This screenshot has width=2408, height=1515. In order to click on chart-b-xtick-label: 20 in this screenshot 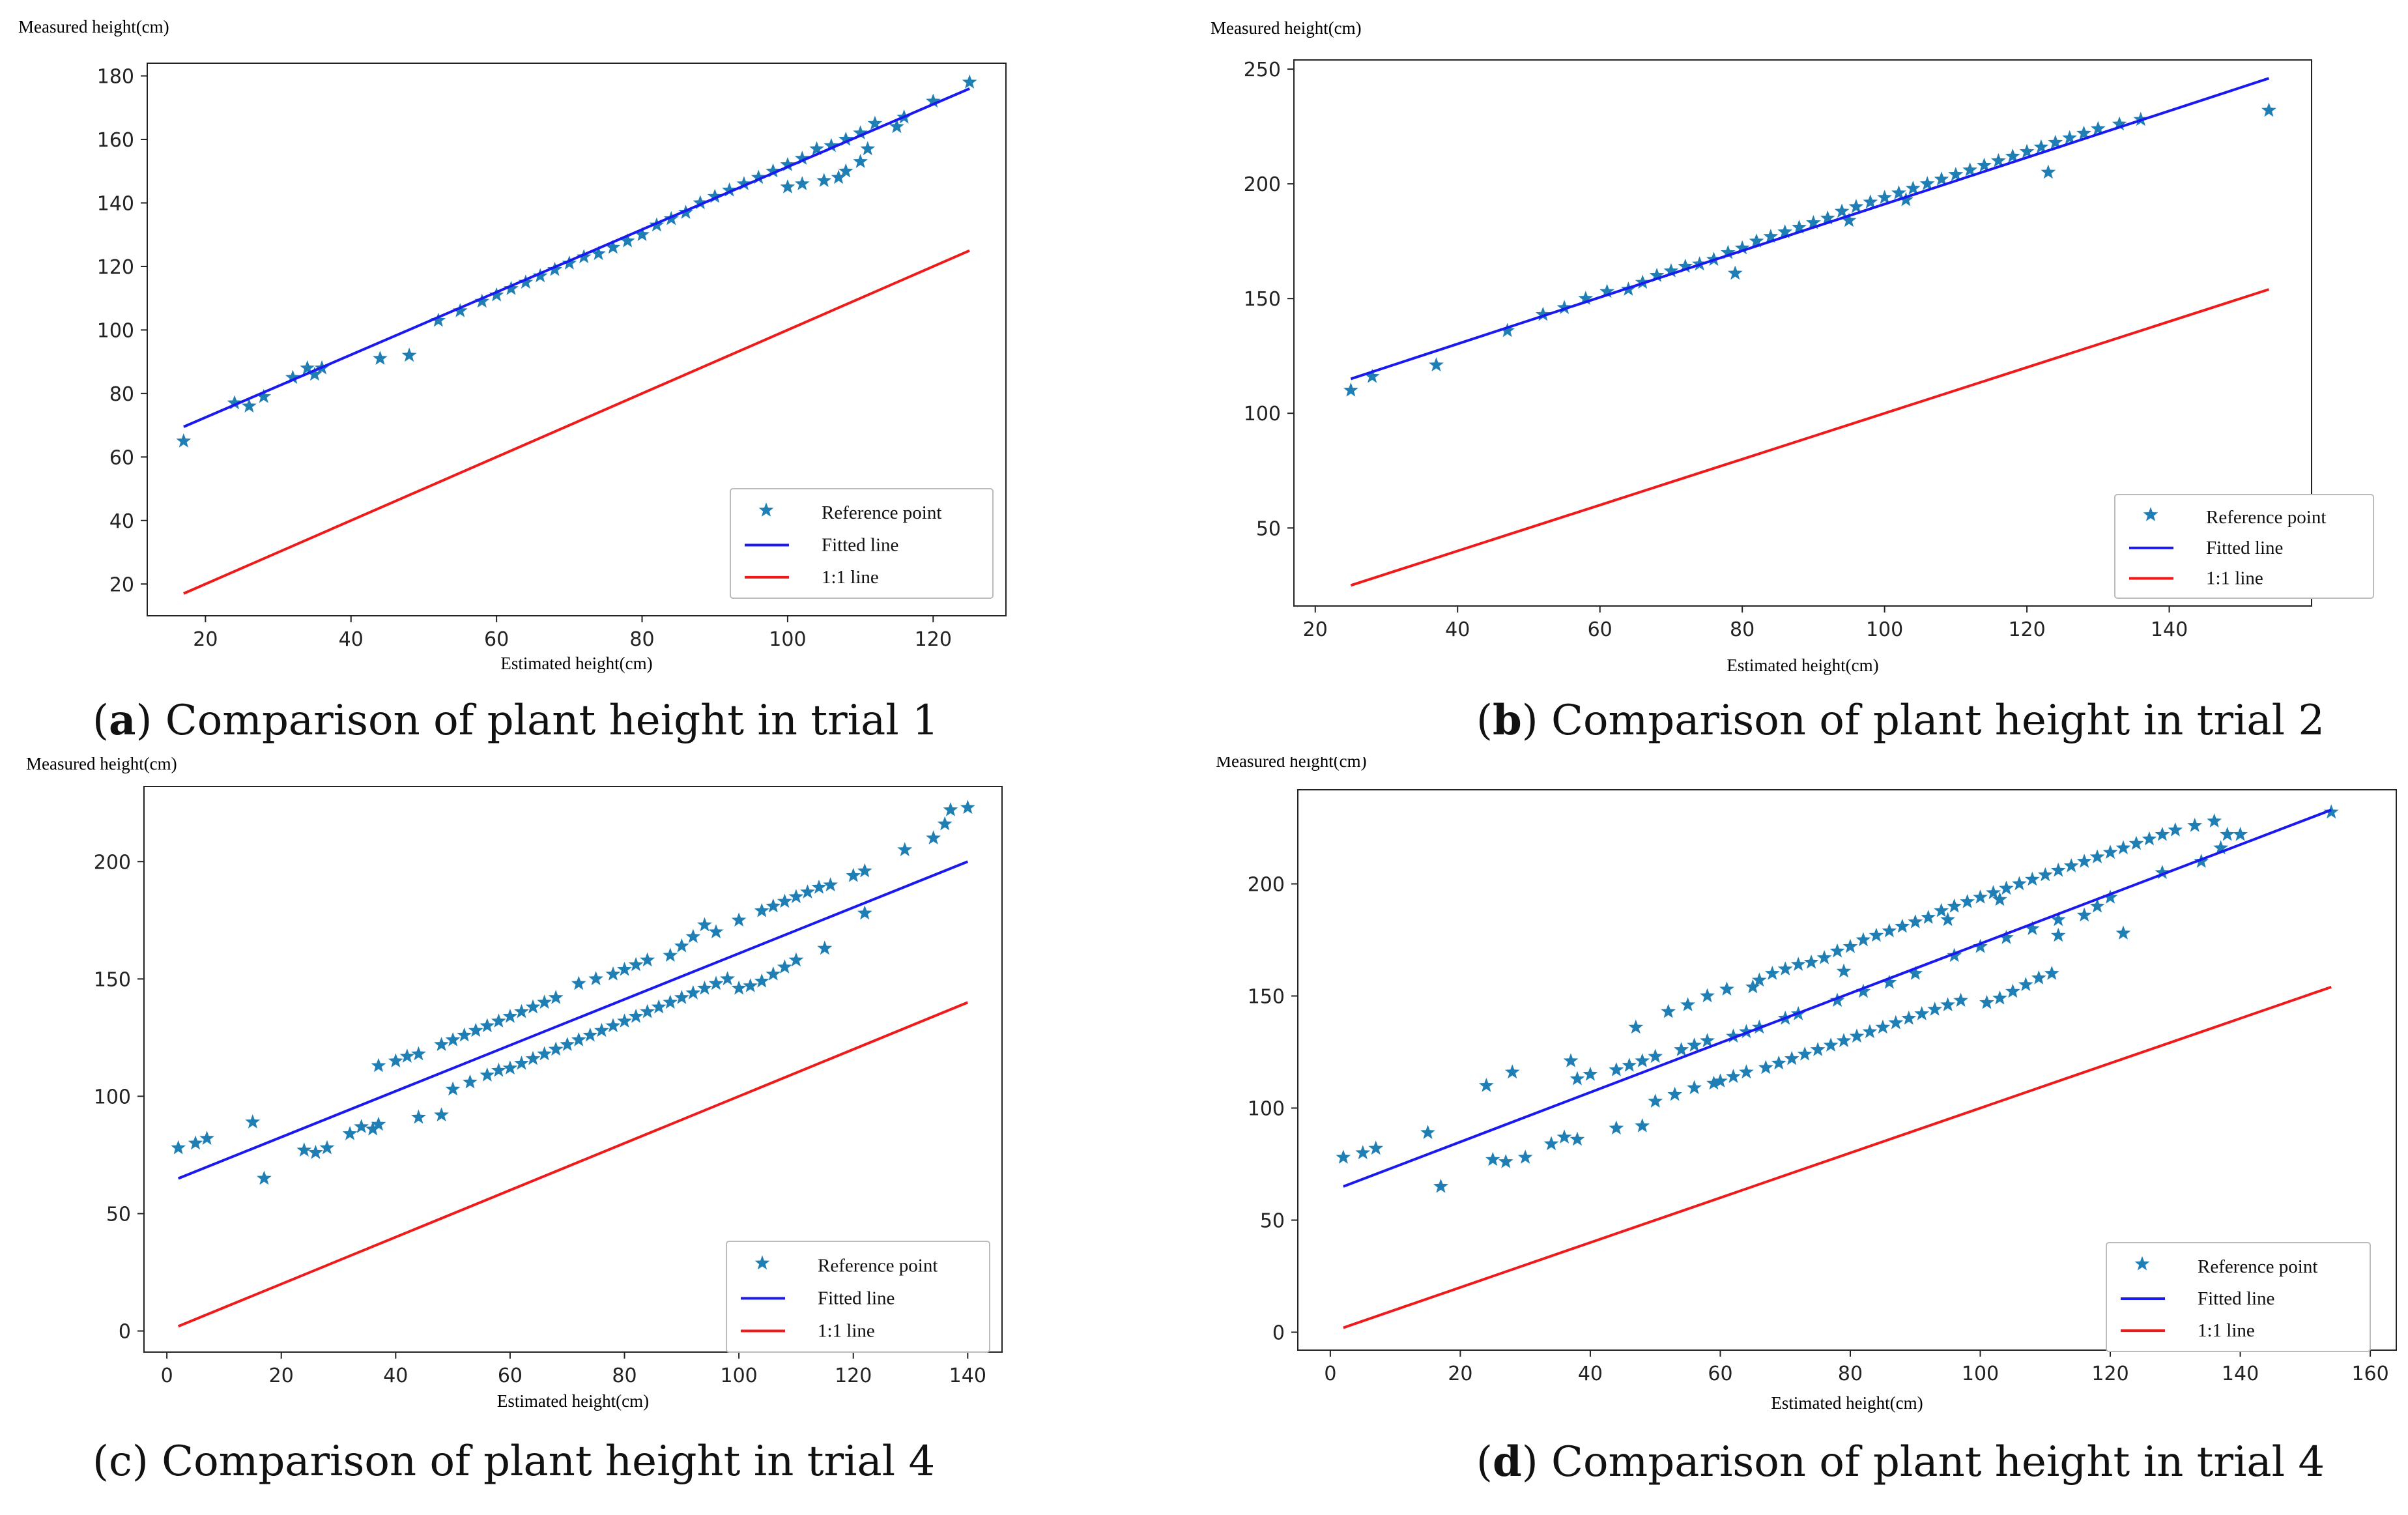, I will do `click(1315, 629)`.